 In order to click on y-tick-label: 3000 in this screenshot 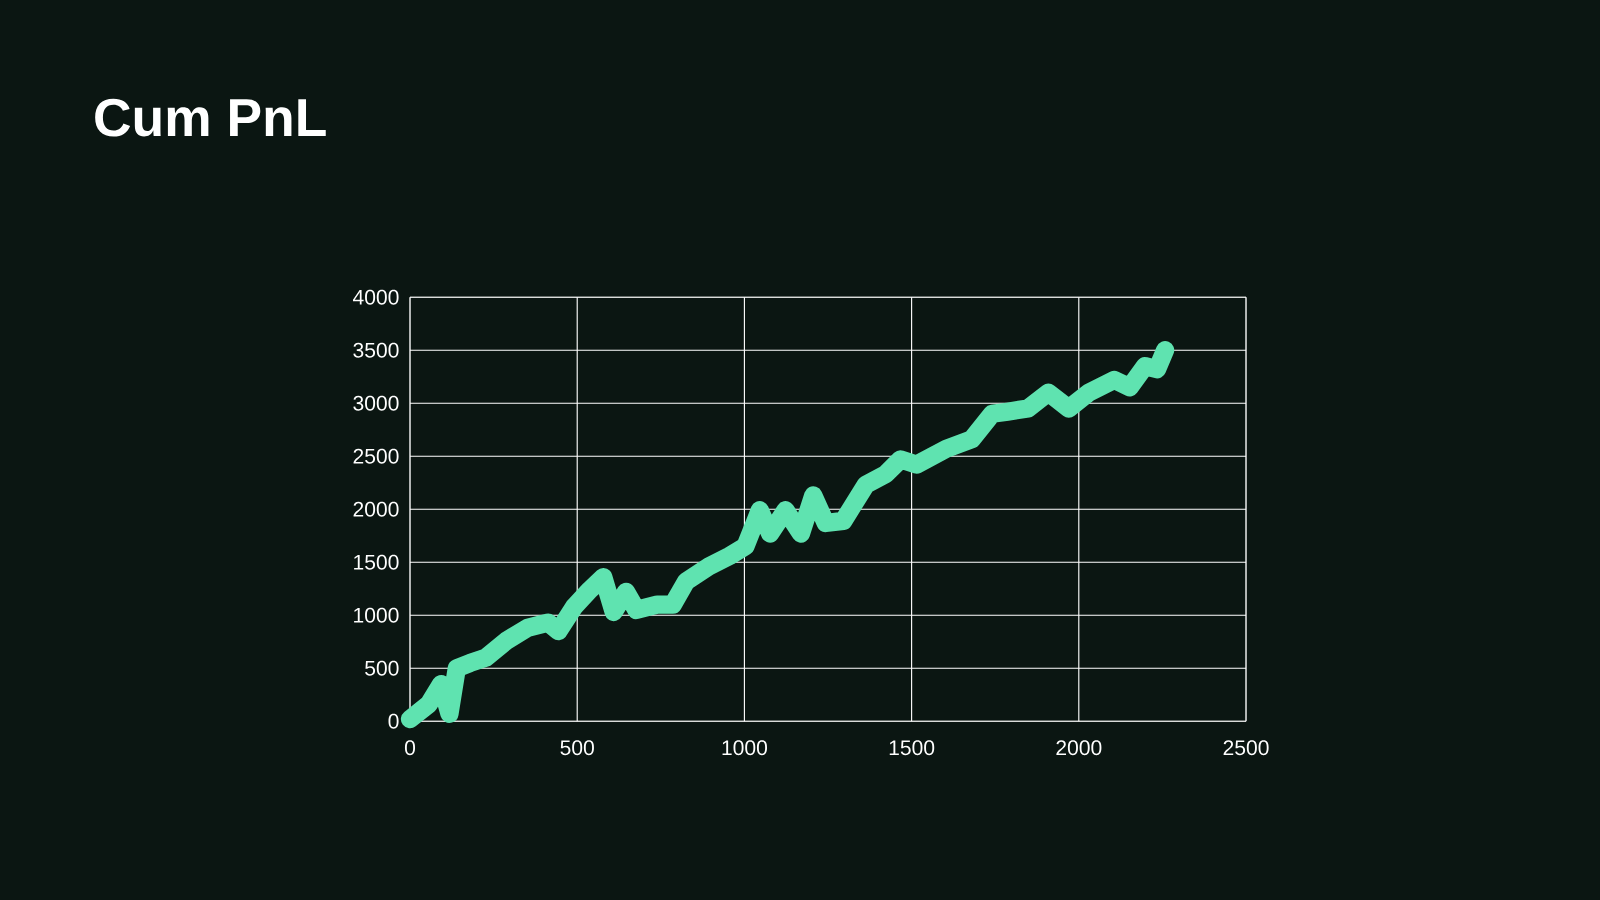, I will do `click(376, 403)`.